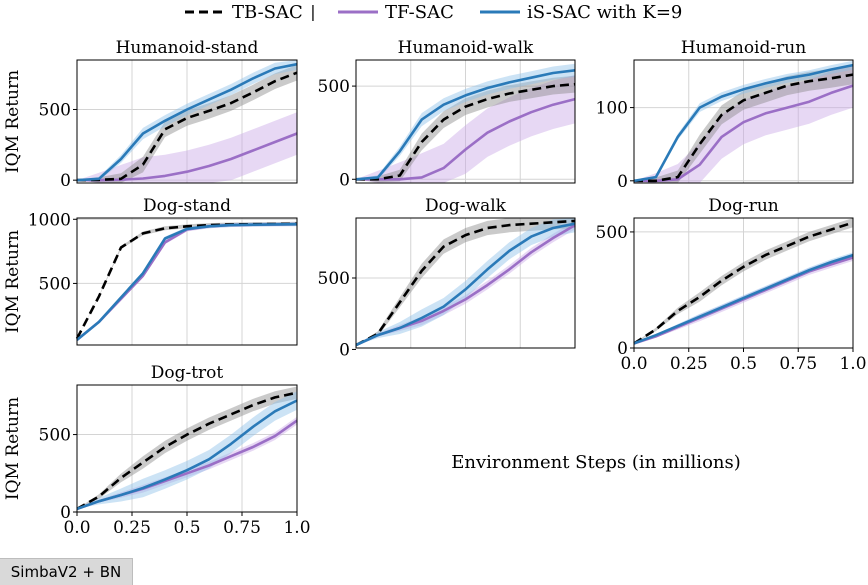  What do you see at coordinates (466, 48) in the screenshot?
I see `panel-title: Humanoid-walk` at bounding box center [466, 48].